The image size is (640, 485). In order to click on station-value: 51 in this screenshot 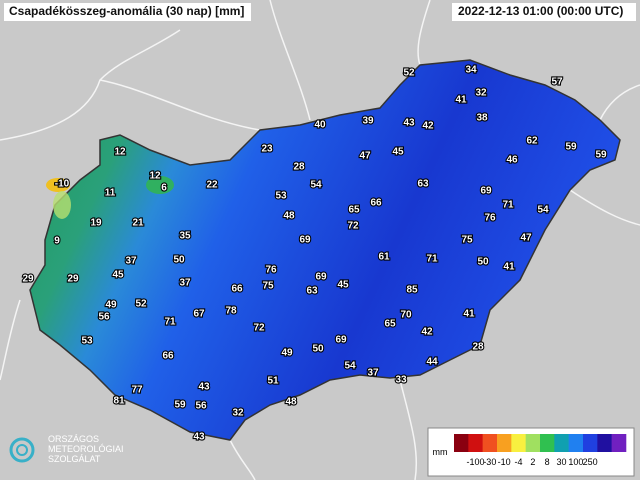, I will do `click(273, 381)`.